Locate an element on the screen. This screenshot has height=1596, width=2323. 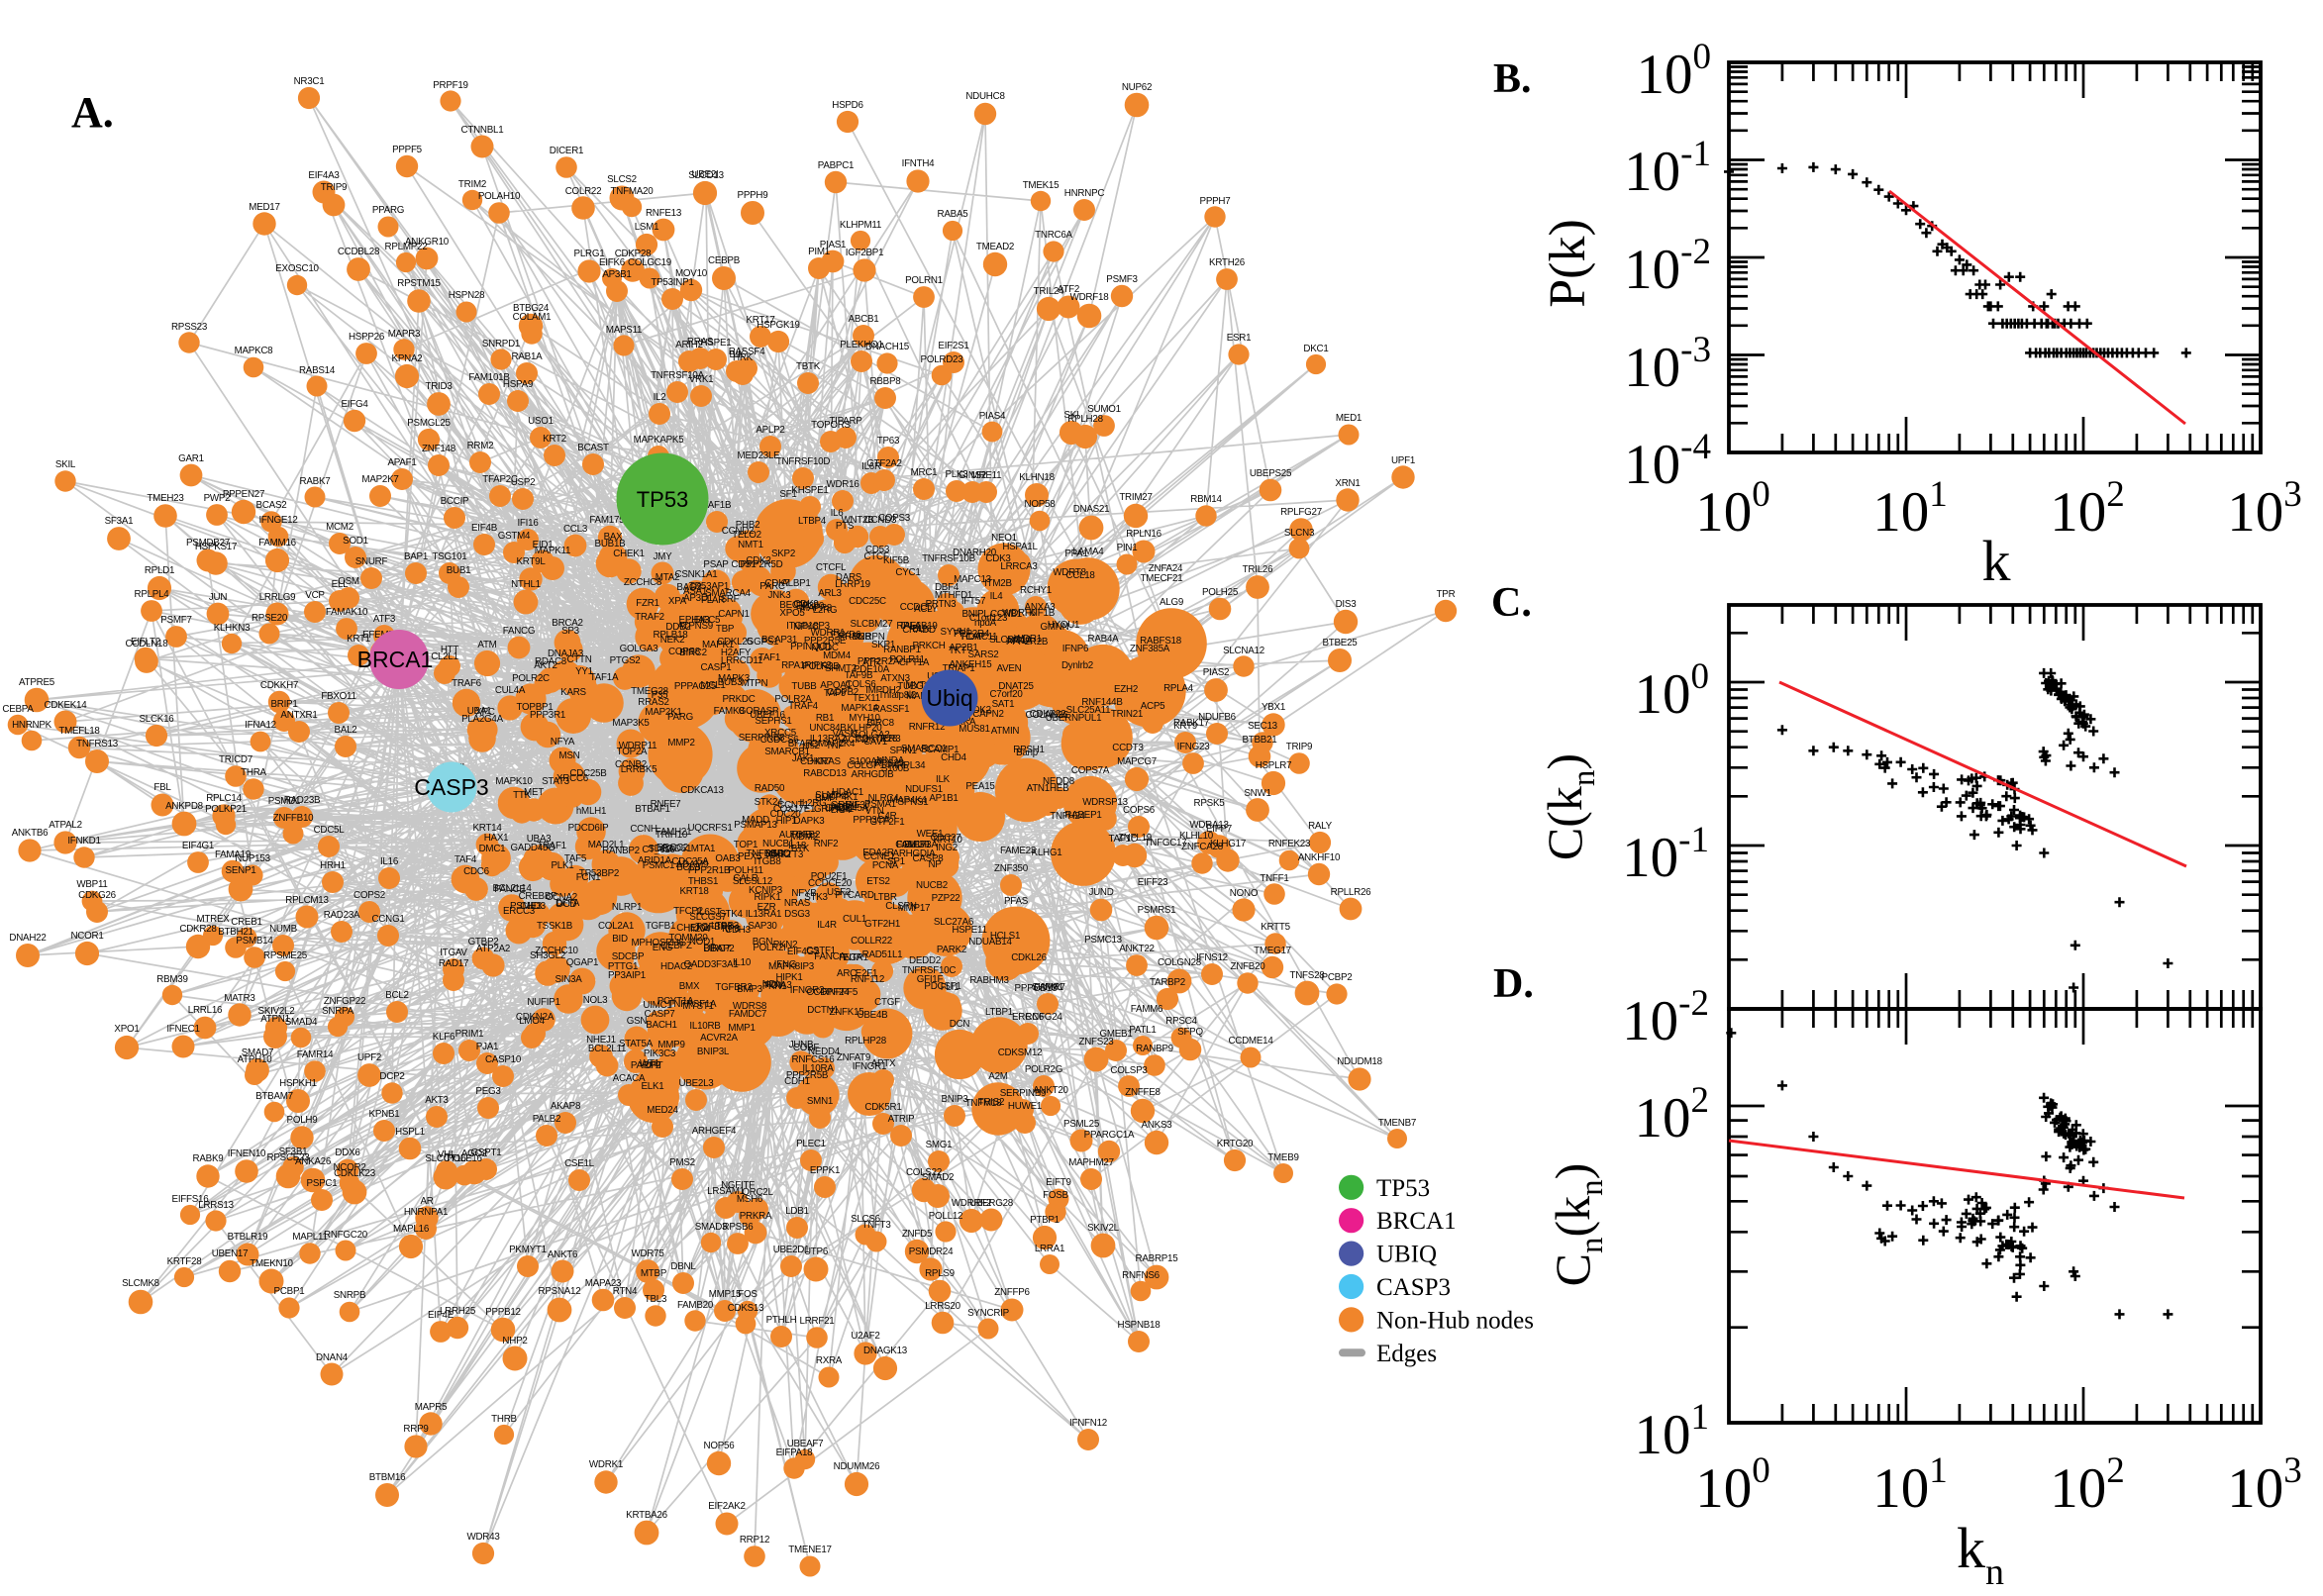
svg-text: CDKP28 is located at coordinates (633, 254).